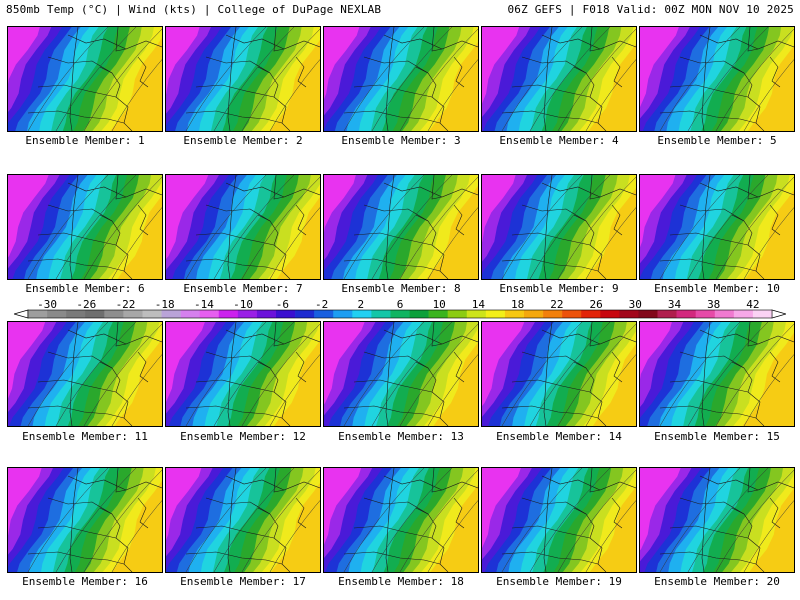 The height and width of the screenshot is (600, 800). Describe the element at coordinates (559, 288) in the screenshot. I see `ensemble-member-label: Ensemble Member: 9` at that location.